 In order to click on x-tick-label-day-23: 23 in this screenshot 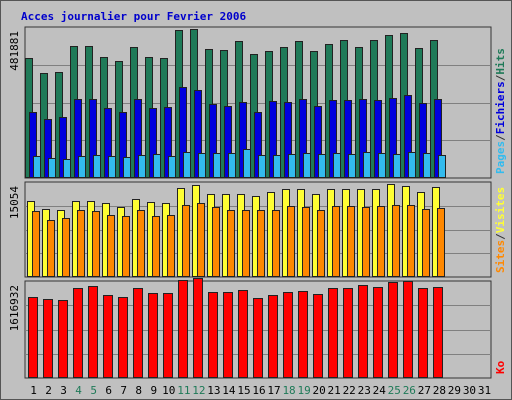, I will do `click(364, 390)`.